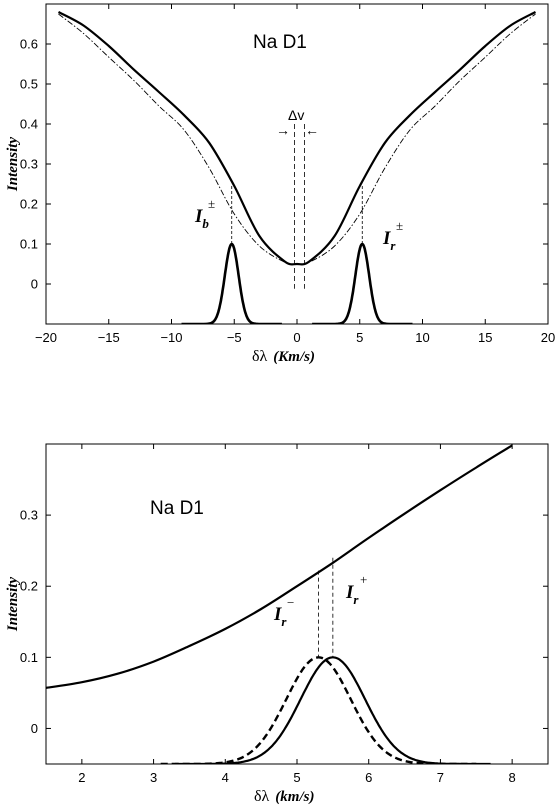 This screenshot has width=556, height=806. I want to click on top-x-axis-unit: (Km/s), so click(294, 357).